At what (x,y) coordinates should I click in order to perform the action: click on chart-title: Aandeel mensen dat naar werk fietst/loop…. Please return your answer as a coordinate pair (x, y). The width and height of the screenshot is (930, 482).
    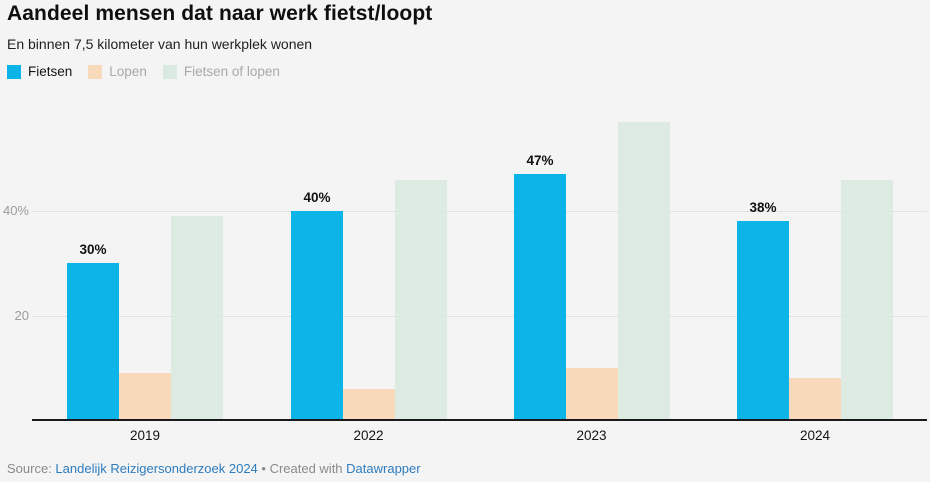
    Looking at the image, I should click on (220, 13).